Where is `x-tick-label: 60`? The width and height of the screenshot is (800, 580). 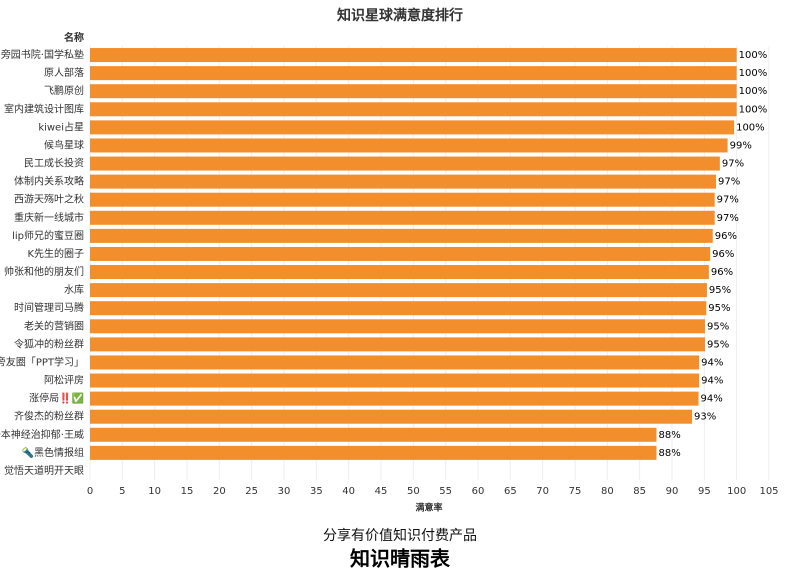
x-tick-label: 60 is located at coordinates (478, 491).